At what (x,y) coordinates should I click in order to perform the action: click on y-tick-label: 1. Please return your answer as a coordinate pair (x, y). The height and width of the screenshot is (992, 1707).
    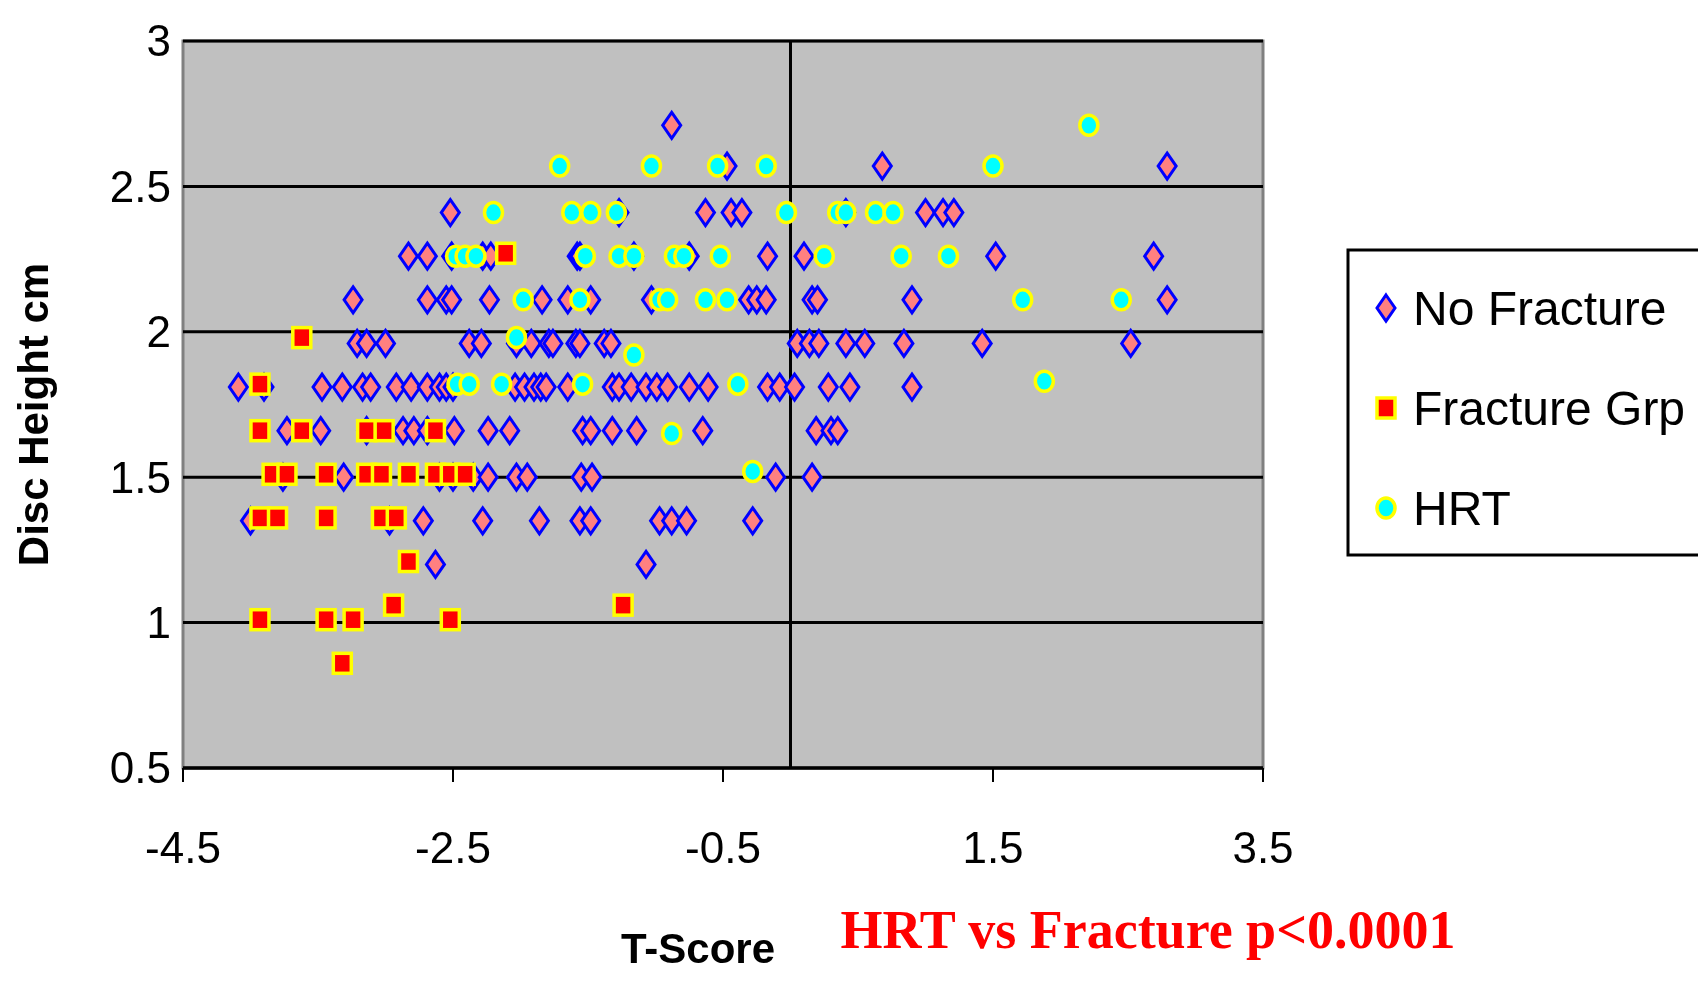
    Looking at the image, I should click on (158, 622).